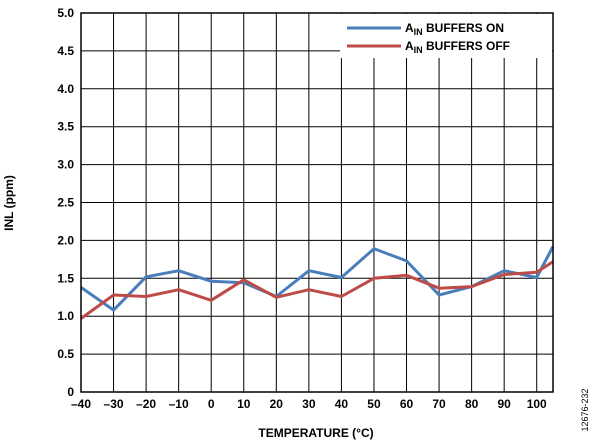  I want to click on y-tick-label: 1.0, so click(65, 316).